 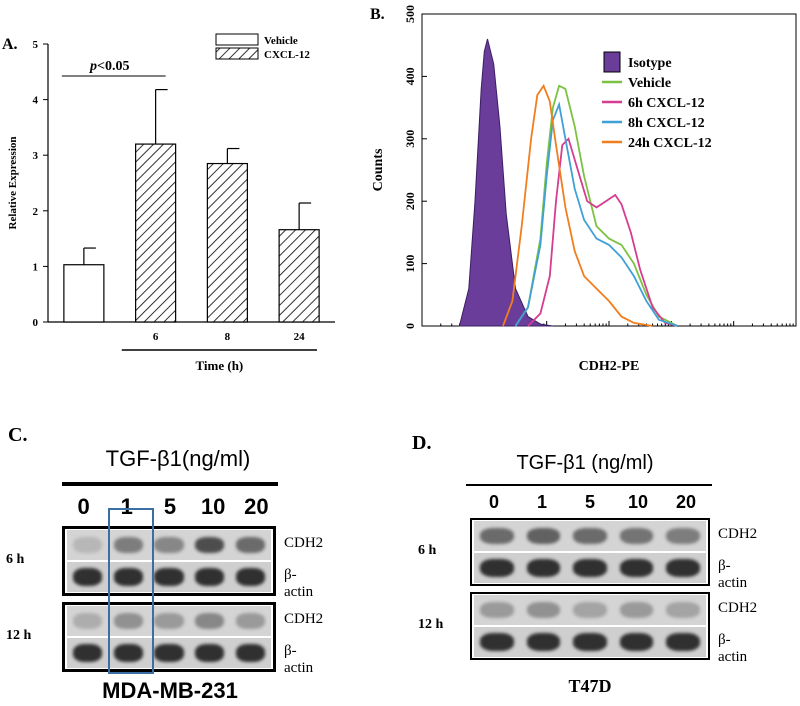 What do you see at coordinates (300, 337) in the screenshot?
I see `x-tick-label: 24` at bounding box center [300, 337].